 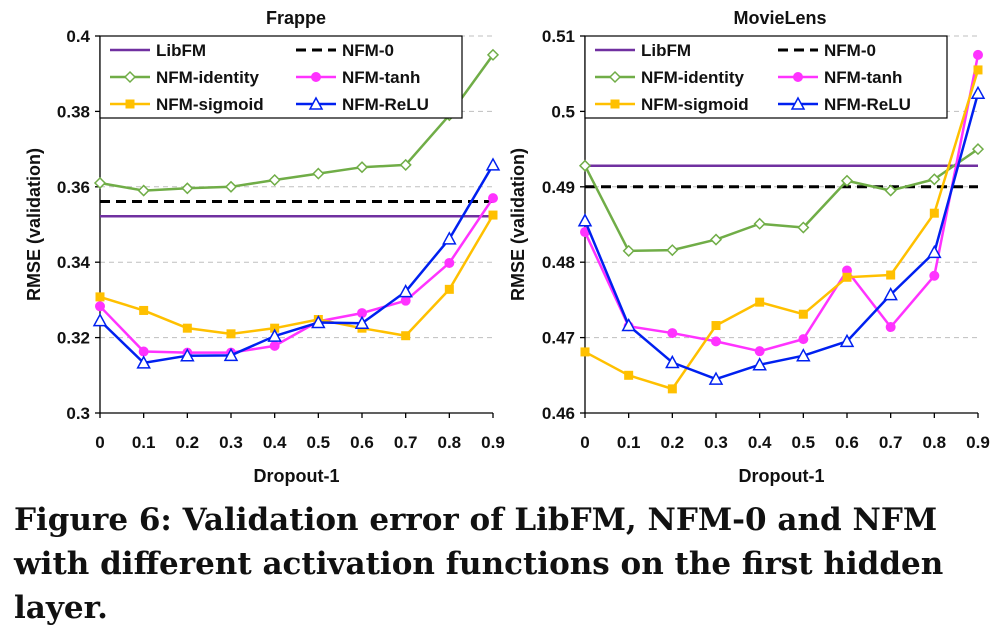 I want to click on x-axis-label: Dropout-1, so click(x=782, y=476).